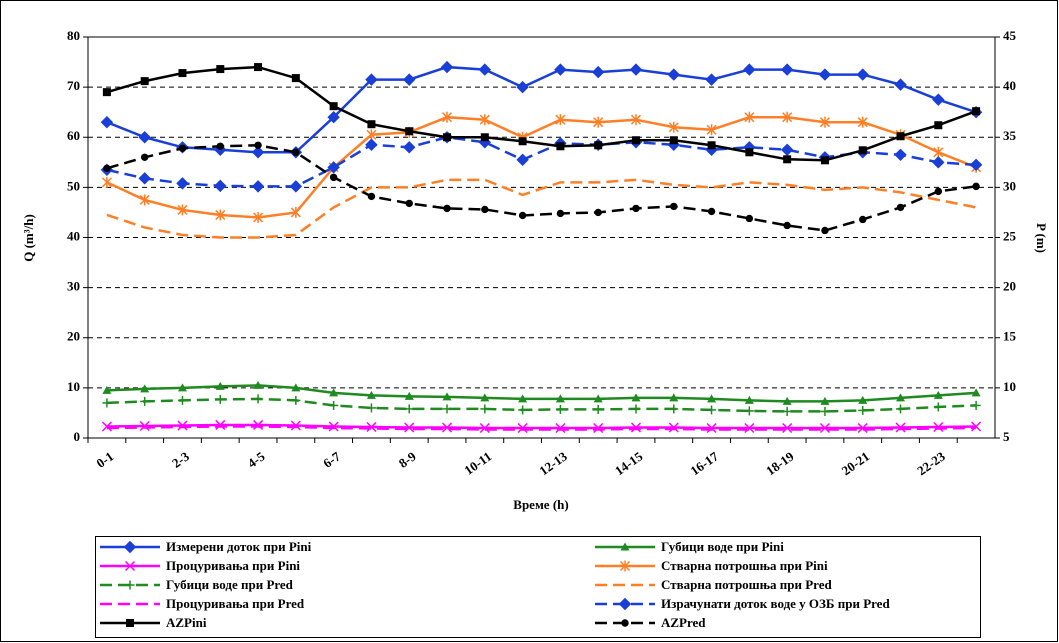 The height and width of the screenshot is (643, 1059). I want to click on y2-tick-label: 25, so click(1010, 235).